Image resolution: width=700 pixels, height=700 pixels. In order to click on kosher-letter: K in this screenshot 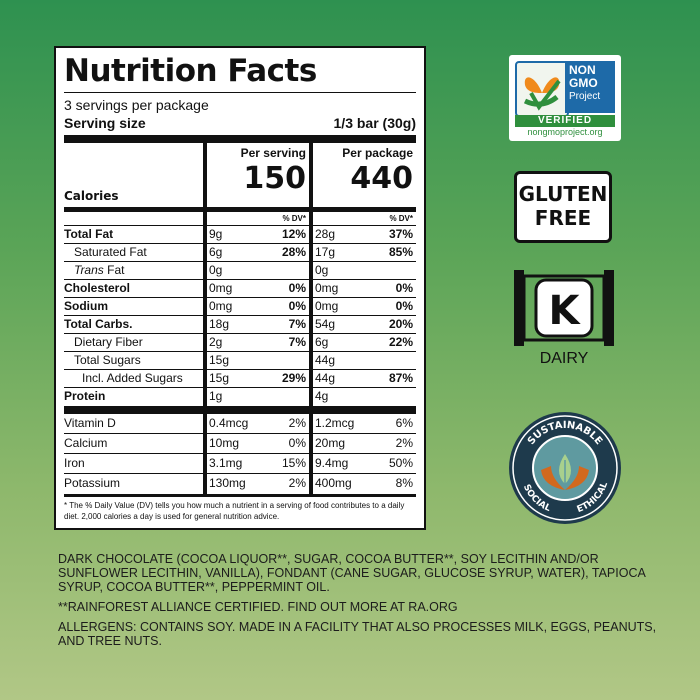, I will do `click(565, 311)`.